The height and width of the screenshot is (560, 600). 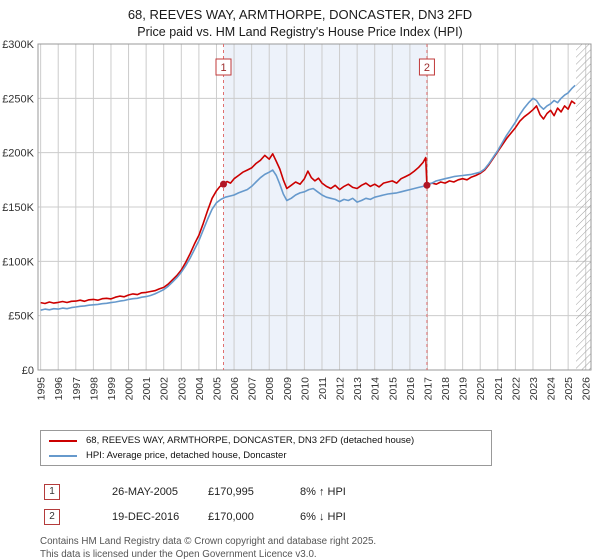 What do you see at coordinates (200, 389) in the screenshot?
I see `svg-text: 2004` at bounding box center [200, 389].